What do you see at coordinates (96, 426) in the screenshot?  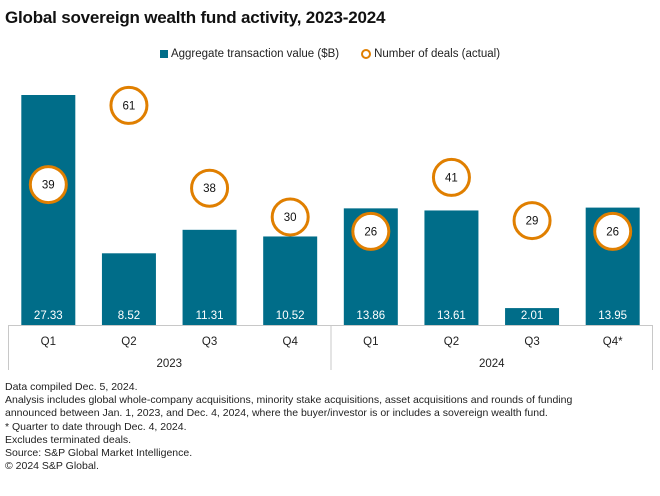 I see `footnote: * Quarter to date through Dec. 4, 2024.` at bounding box center [96, 426].